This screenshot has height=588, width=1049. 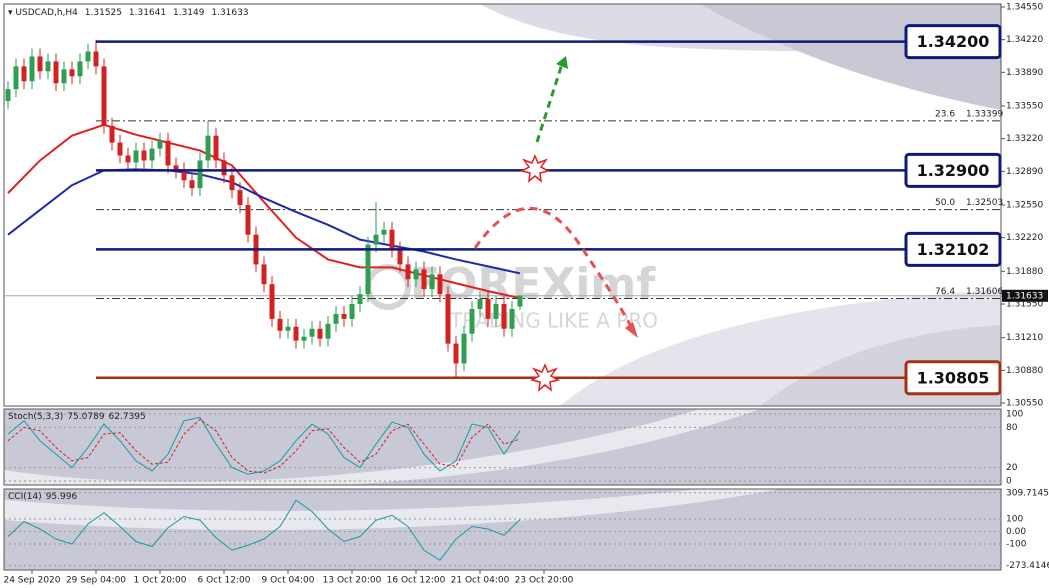 I want to click on y-tick-label: 1.33550, so click(x=1024, y=106).